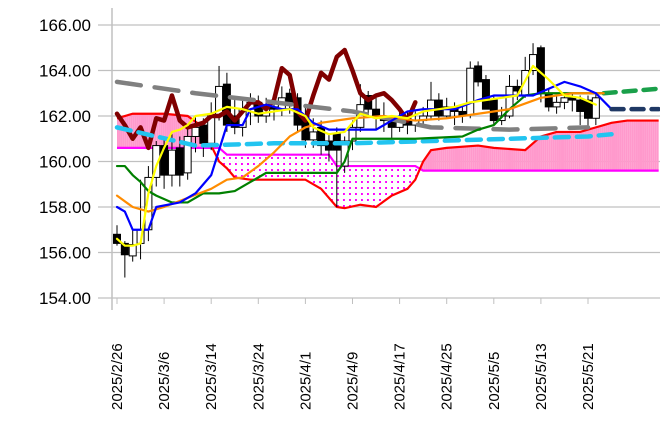 This screenshot has height=432, width=660. I want to click on y-tick-label: 156.00, so click(65, 253).